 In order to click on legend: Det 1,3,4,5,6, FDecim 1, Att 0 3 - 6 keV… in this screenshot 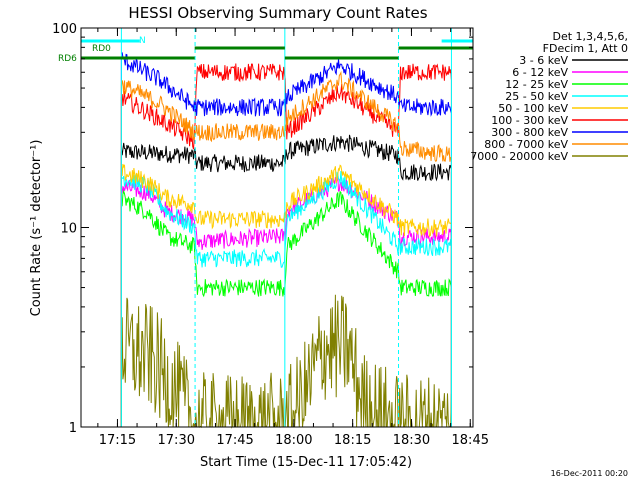, I will do `click(549, 96)`.